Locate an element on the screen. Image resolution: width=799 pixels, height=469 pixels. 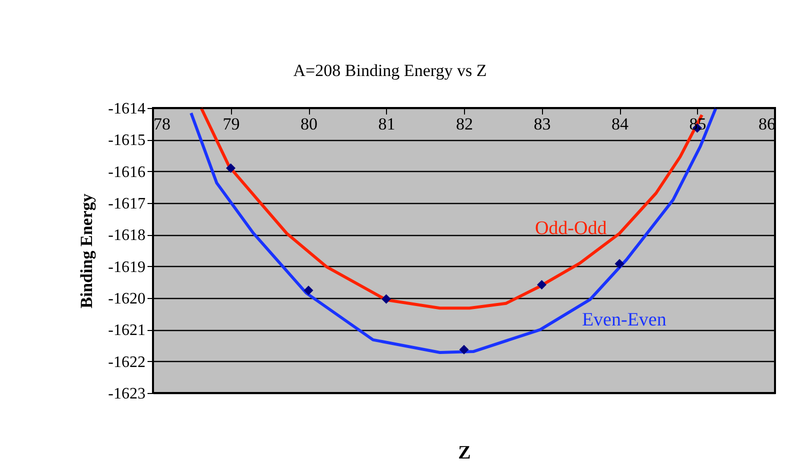
y-tick-label: -1614 is located at coordinates (127, 109).